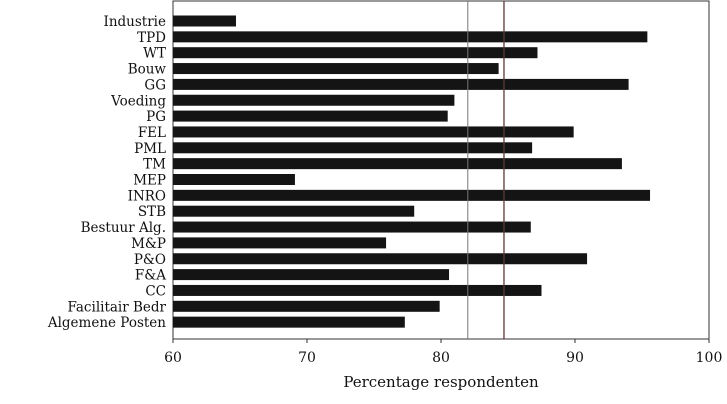 This screenshot has height=404, width=727. I want to click on category-label: P&O, so click(150, 260).